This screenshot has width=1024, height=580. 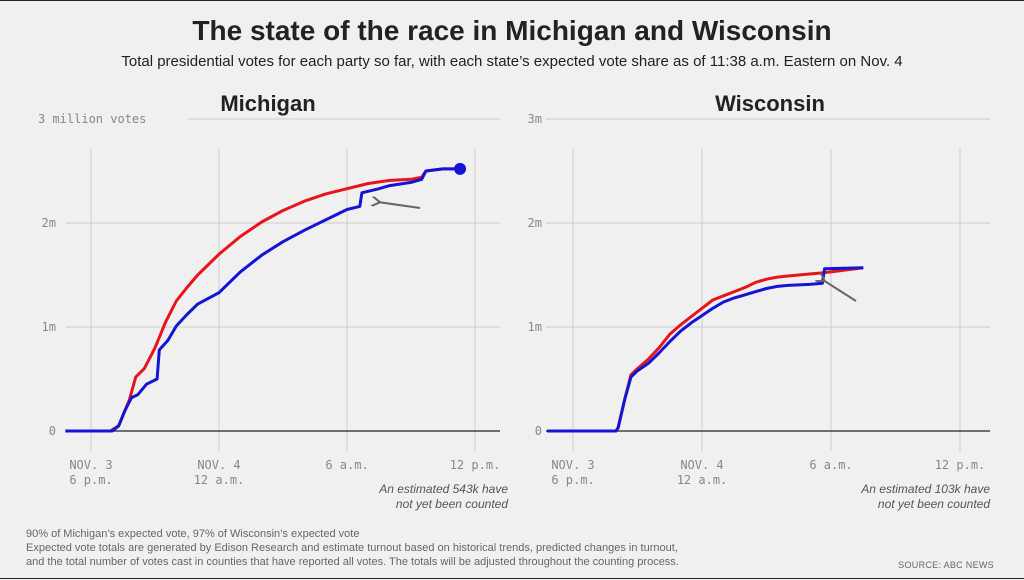 What do you see at coordinates (460, 168) in the screenshot?
I see `end-point-marker` at bounding box center [460, 168].